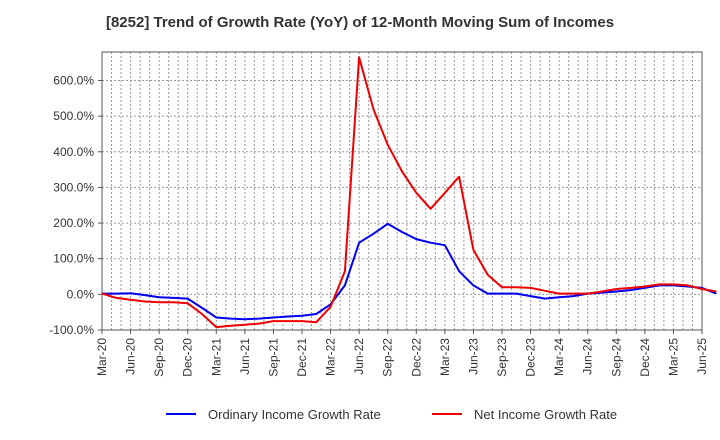  Describe the element at coordinates (73, 152) in the screenshot. I see `y-tick-label: 400.0%` at that location.